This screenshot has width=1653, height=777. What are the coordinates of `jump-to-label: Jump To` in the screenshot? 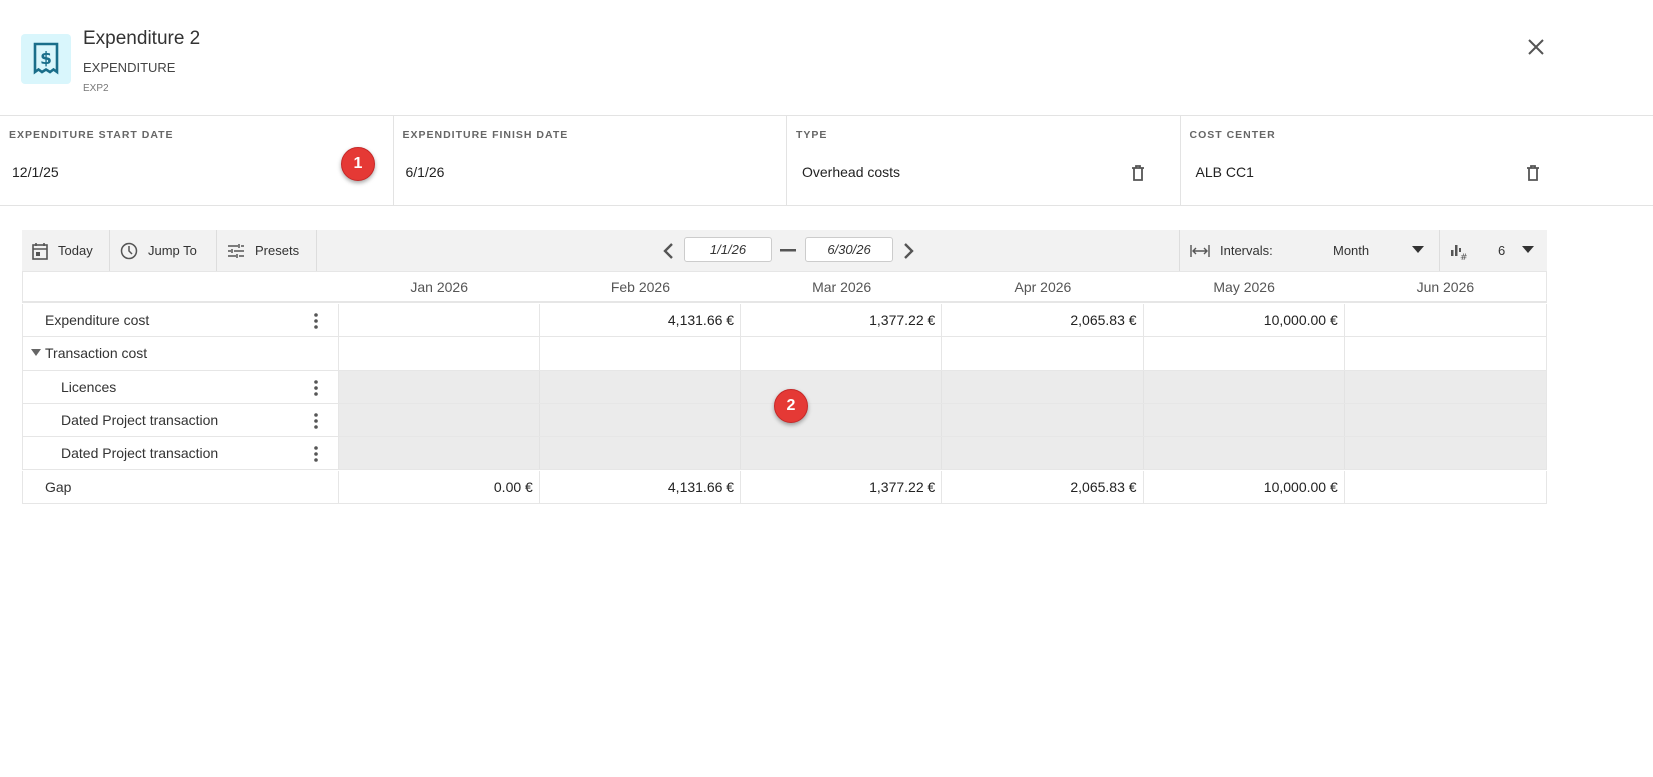 It's located at (172, 250).